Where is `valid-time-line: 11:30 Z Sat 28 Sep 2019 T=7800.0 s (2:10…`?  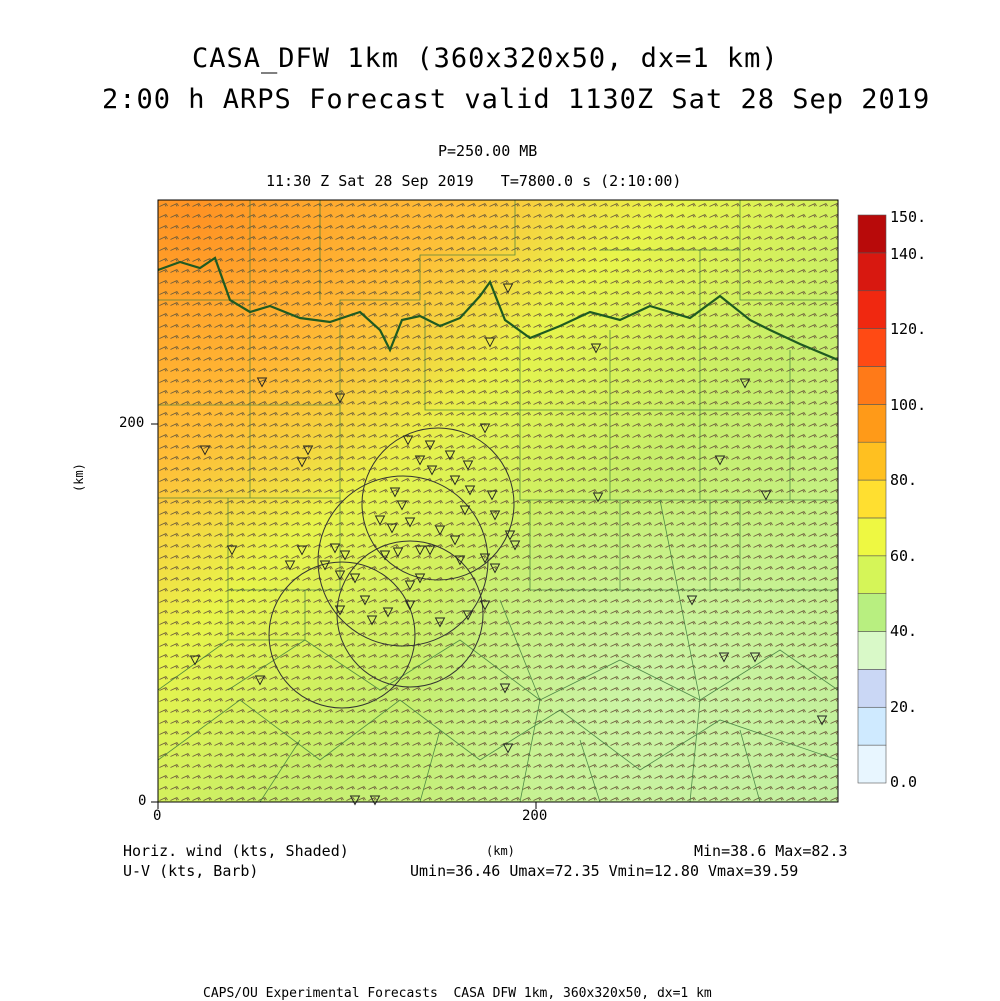
valid-time-line: 11:30 Z Sat 28 Sep 2019 T=7800.0 s (2:10… is located at coordinates (474, 181).